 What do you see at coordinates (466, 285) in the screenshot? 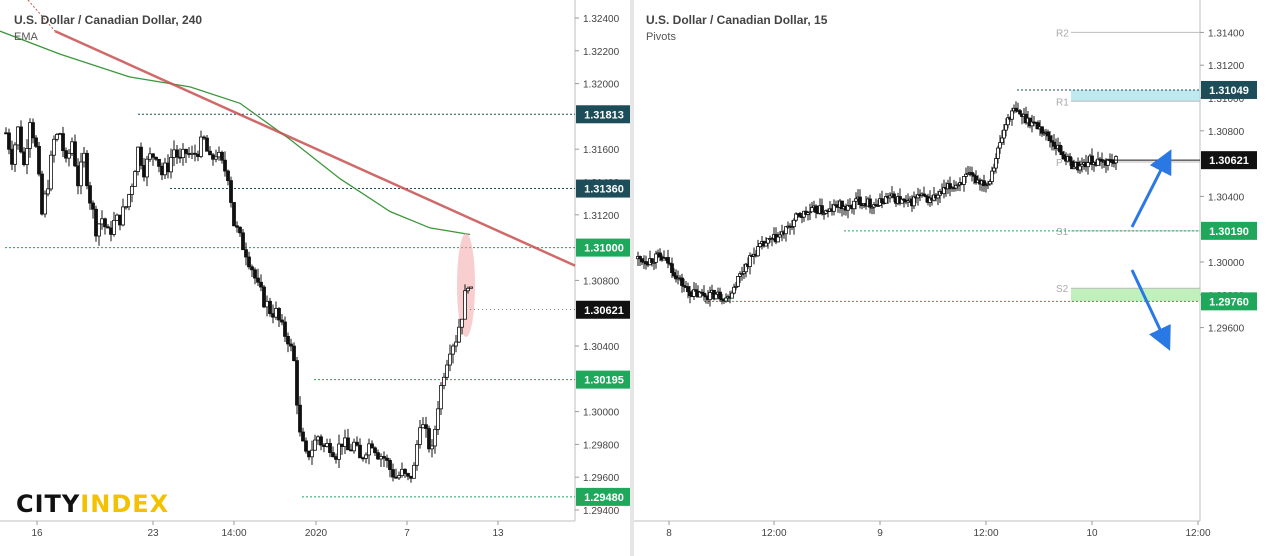
I see `rejection-highlight` at bounding box center [466, 285].